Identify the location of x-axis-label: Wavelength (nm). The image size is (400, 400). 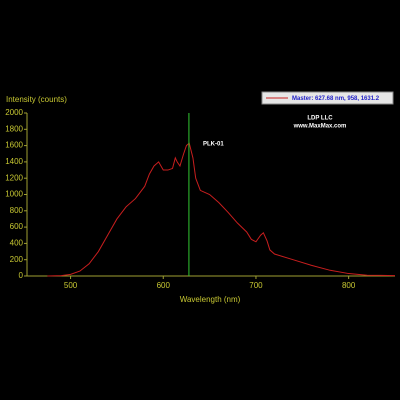
(210, 299).